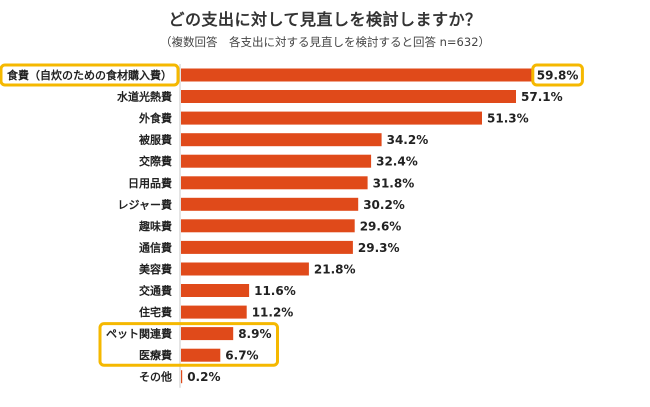 The height and width of the screenshot is (407, 650). I want to click on value-label: 59.8%, so click(558, 76).